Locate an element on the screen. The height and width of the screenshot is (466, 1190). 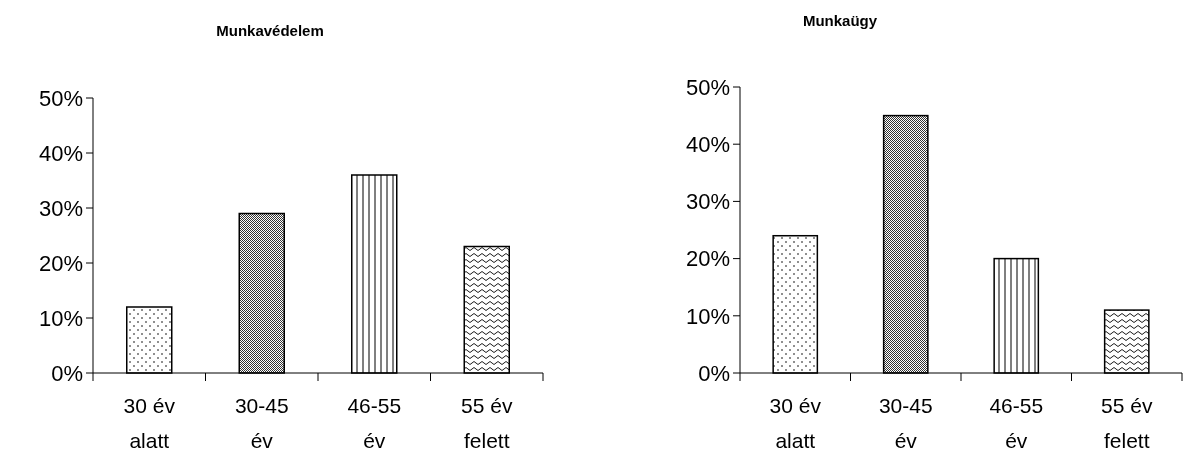
chart-title: Munkaügy is located at coordinates (840, 20).